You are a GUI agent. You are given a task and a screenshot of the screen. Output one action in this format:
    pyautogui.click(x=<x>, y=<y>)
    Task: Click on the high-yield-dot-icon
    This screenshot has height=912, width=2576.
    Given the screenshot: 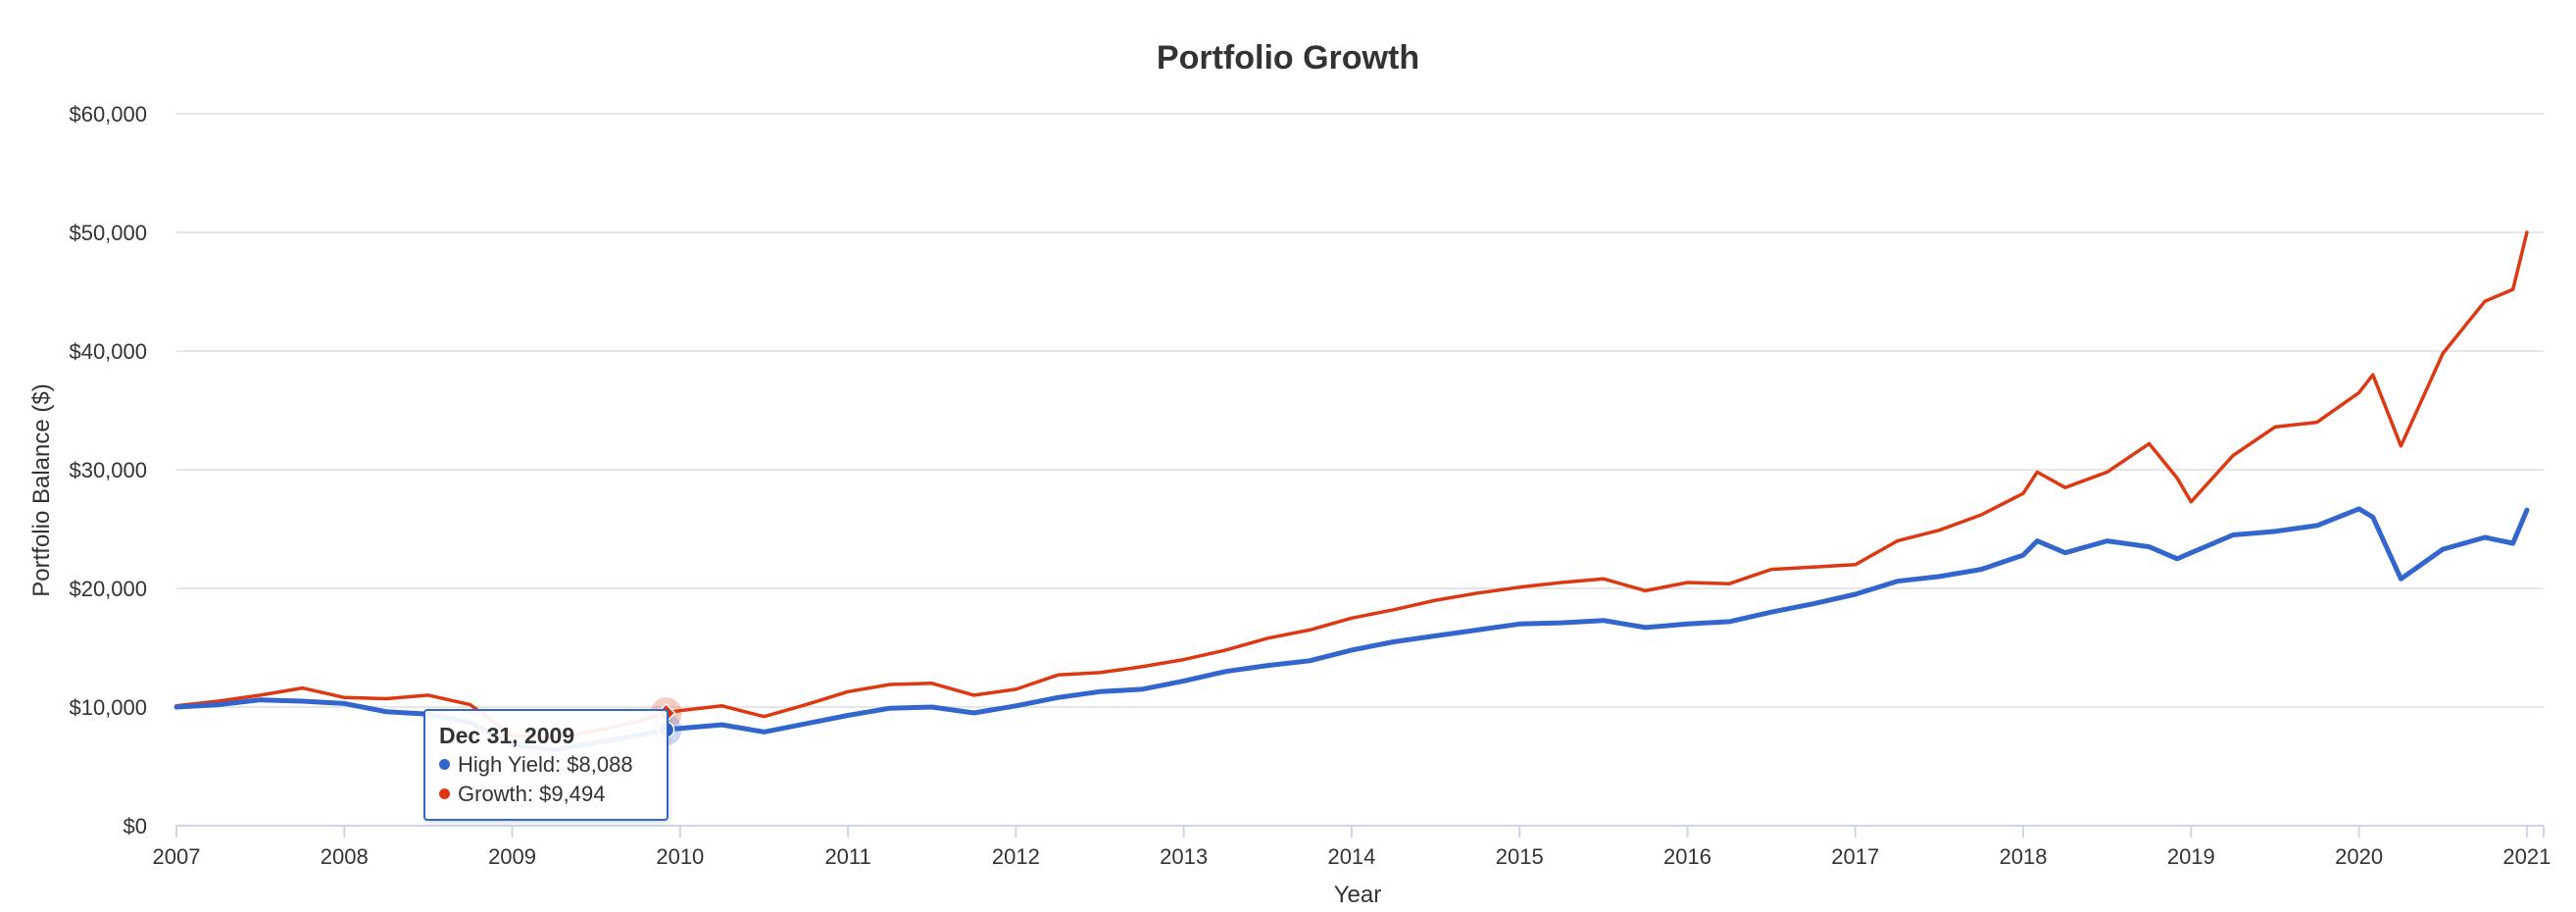 What is the action you would take?
    pyautogui.click(x=444, y=764)
    